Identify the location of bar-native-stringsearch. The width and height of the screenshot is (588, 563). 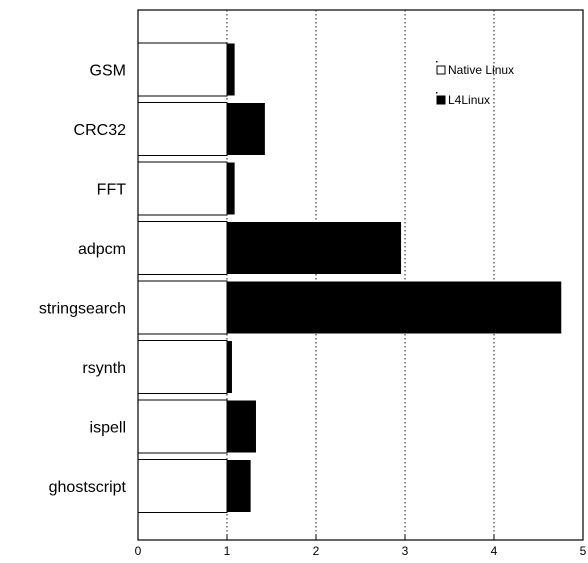
(182, 307).